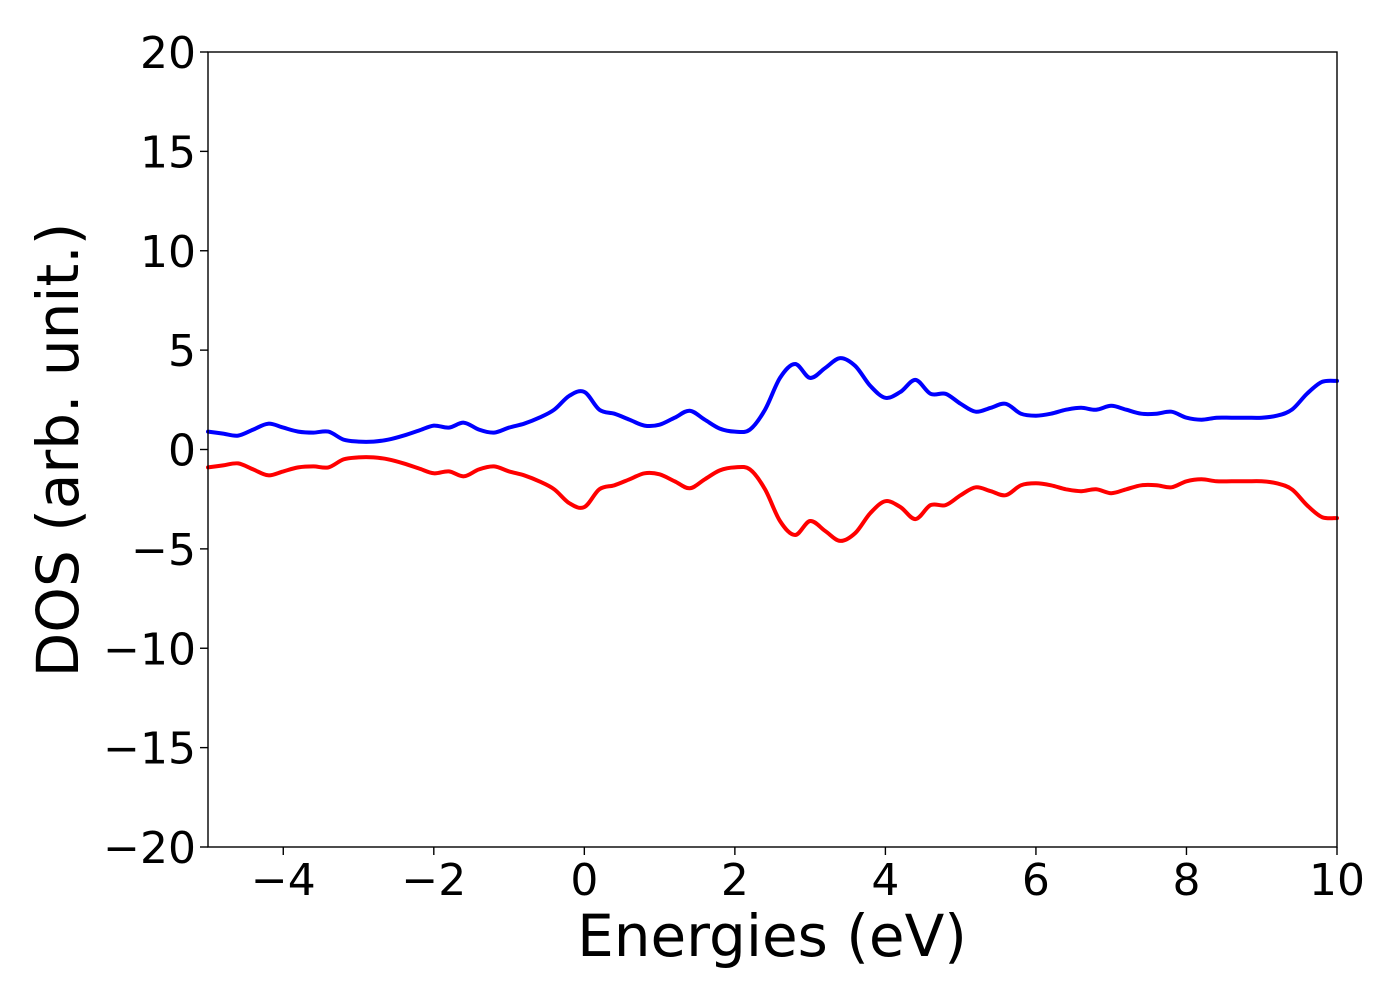 This screenshot has height=1000, width=1400. What do you see at coordinates (584, 880) in the screenshot?
I see `x-tick-label: 0` at bounding box center [584, 880].